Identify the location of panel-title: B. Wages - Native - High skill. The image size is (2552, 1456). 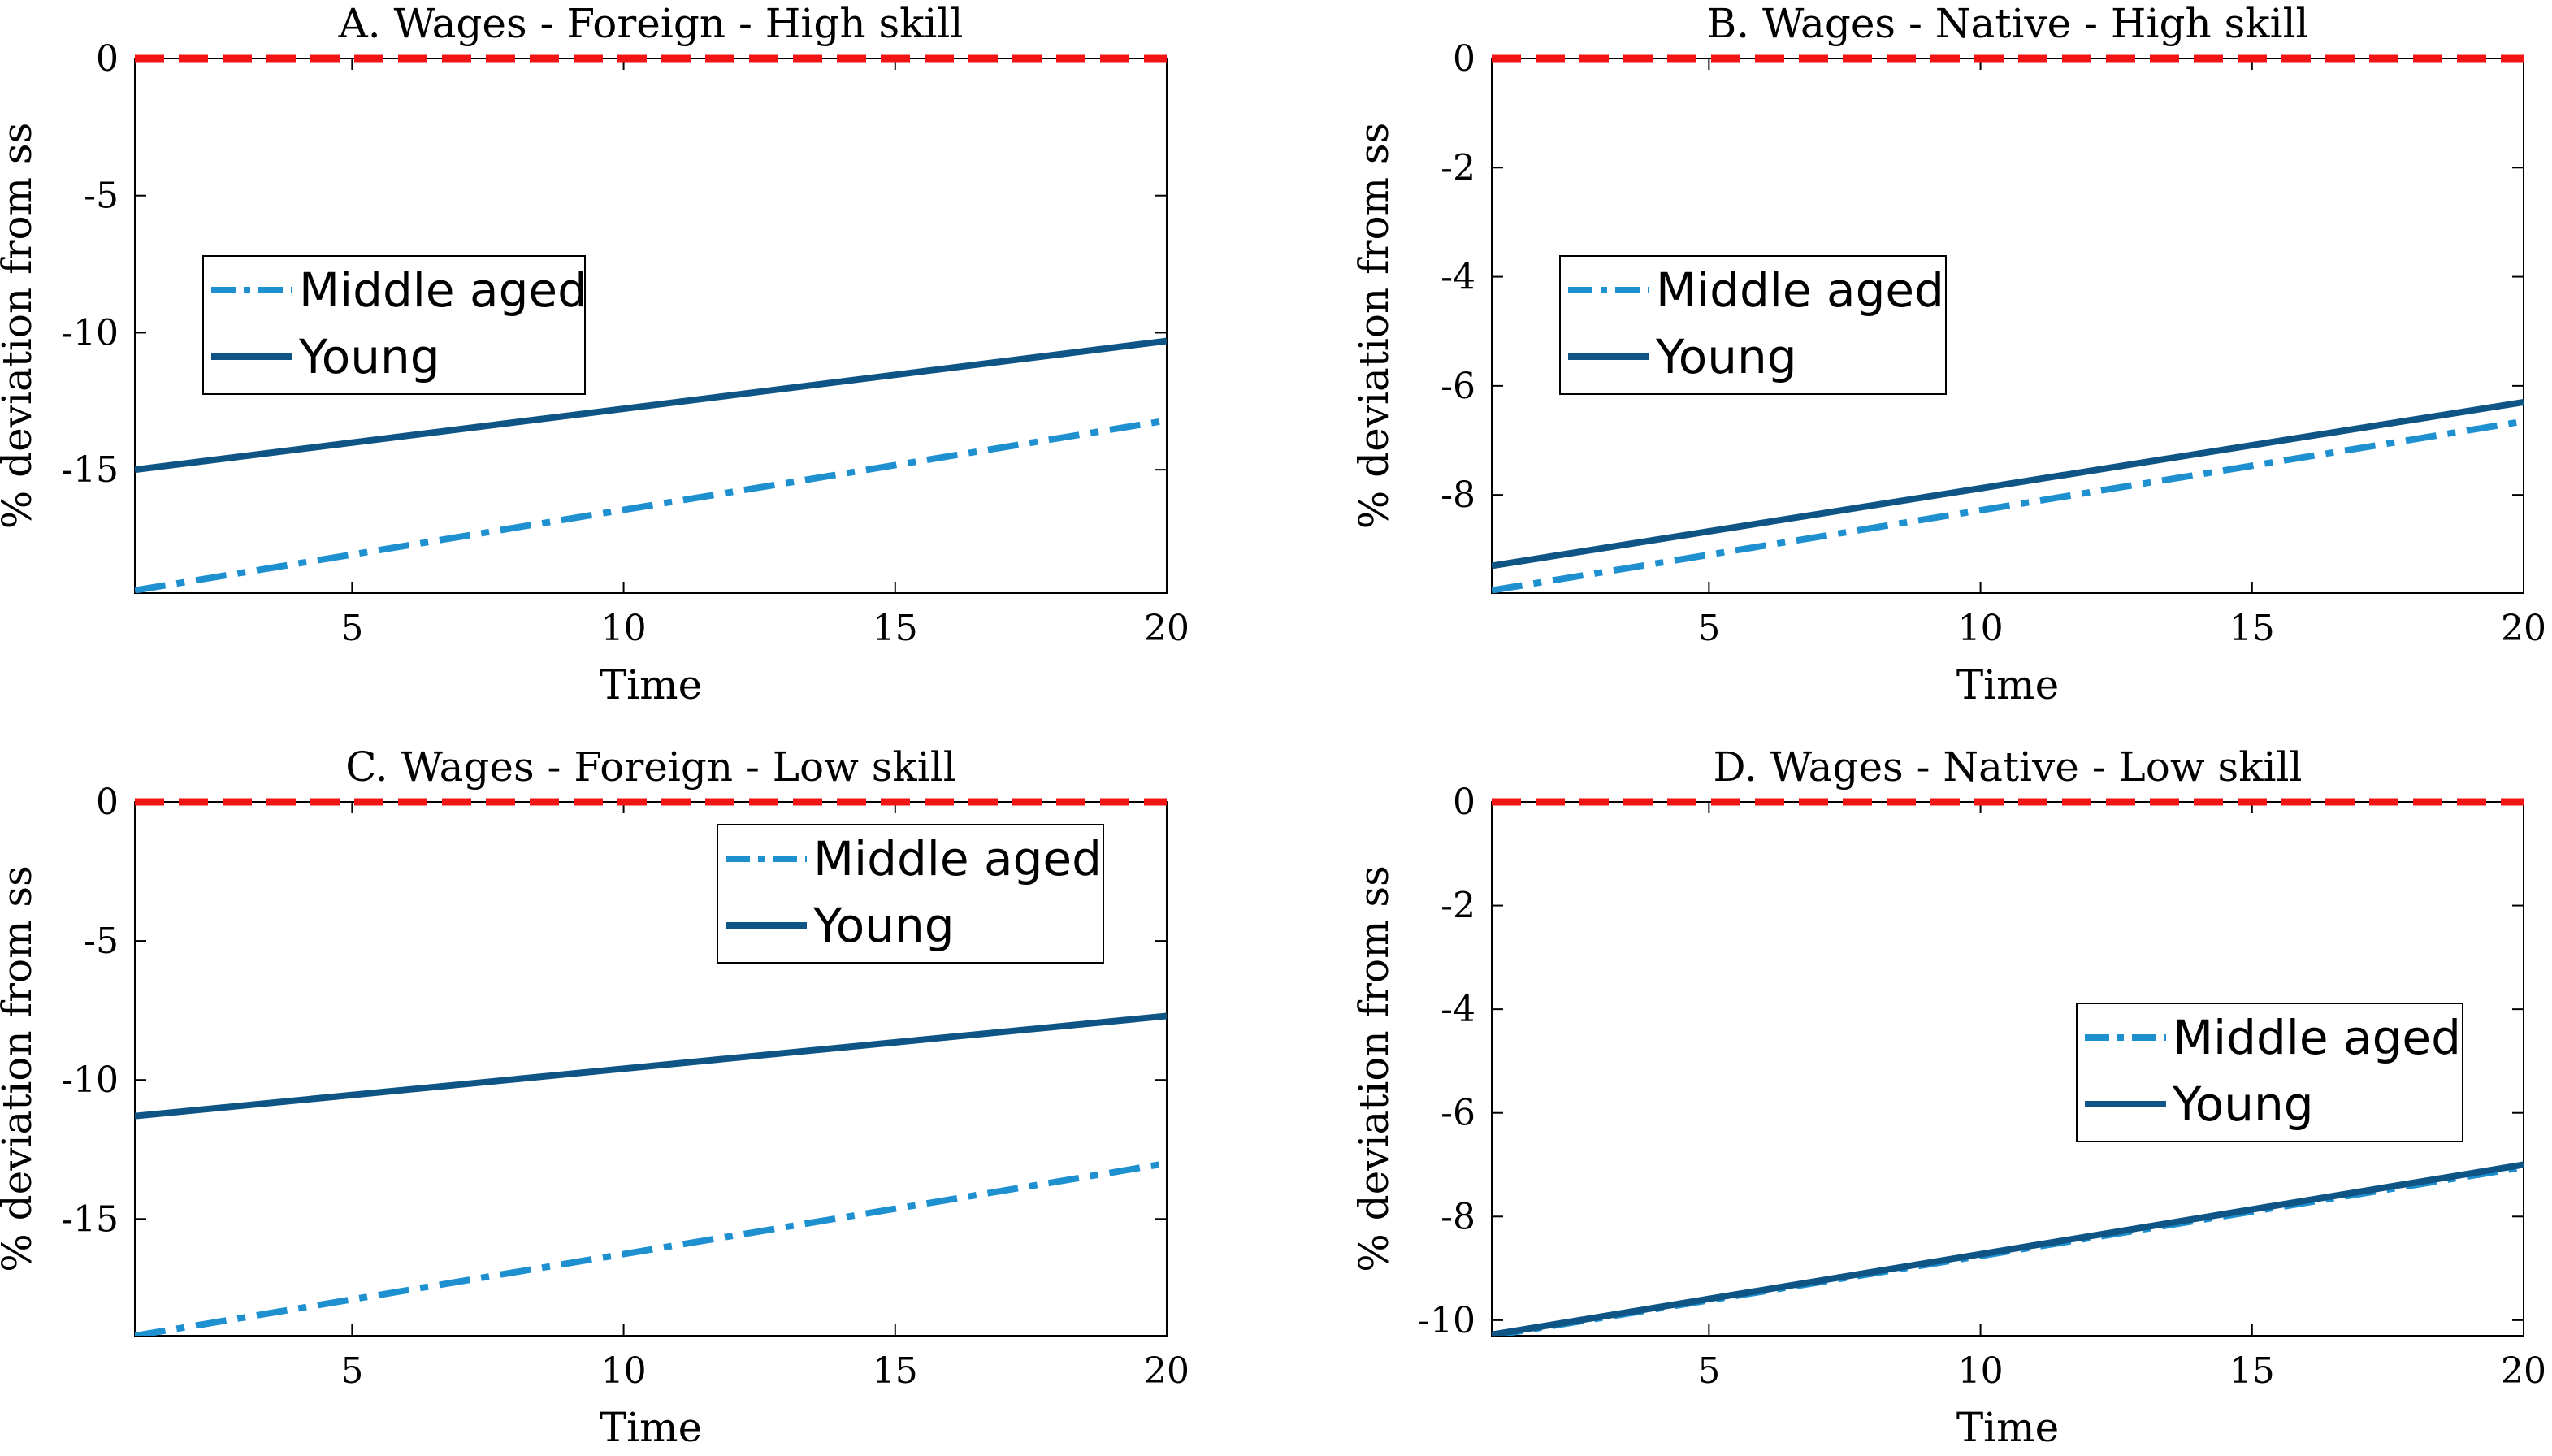
(2007, 23).